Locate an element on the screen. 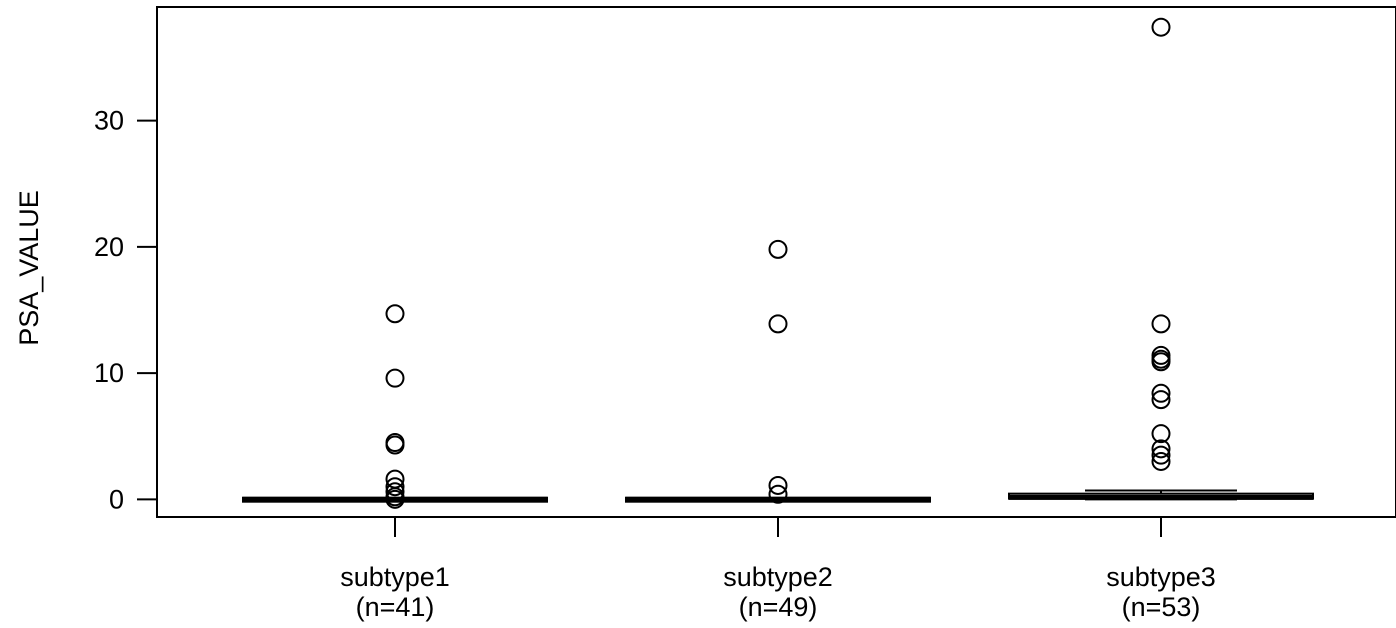 Image resolution: width=1396 pixels, height=628 pixels. y-tick-label: 30 is located at coordinates (109, 121).